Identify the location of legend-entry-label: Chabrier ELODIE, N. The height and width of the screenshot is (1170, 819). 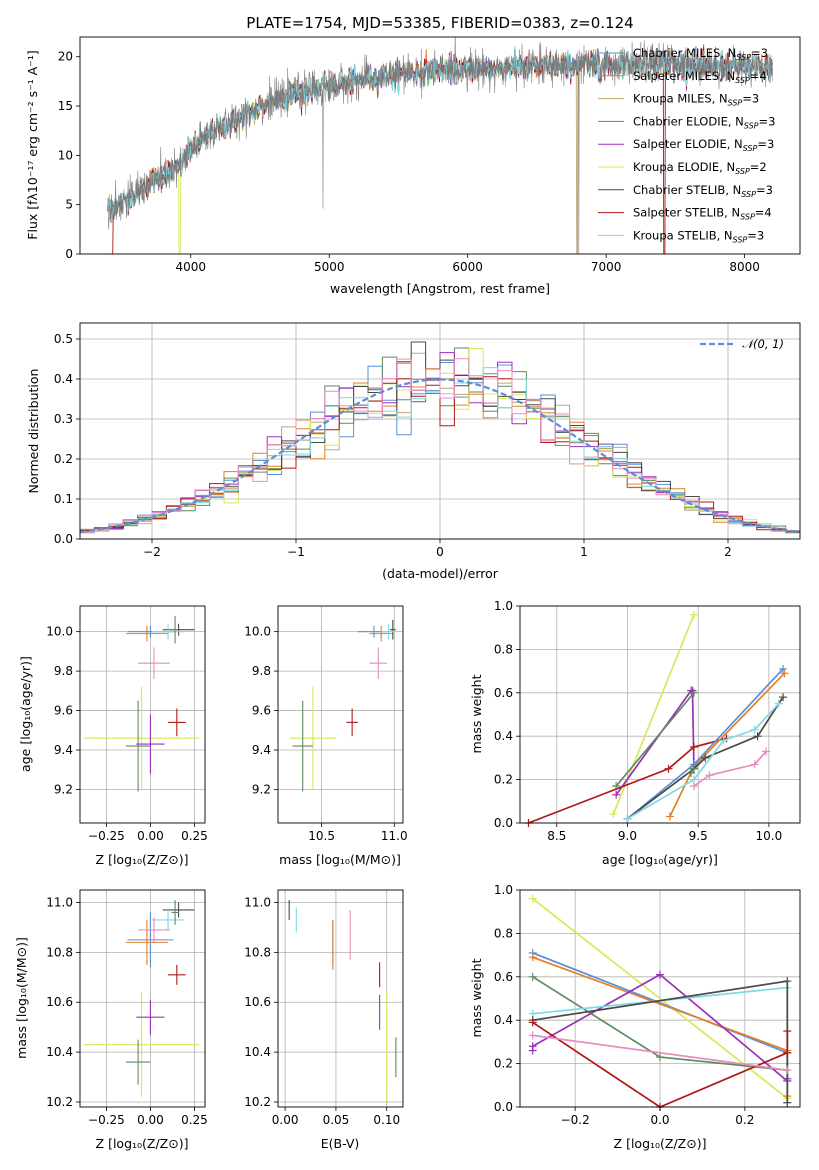
(688, 121).